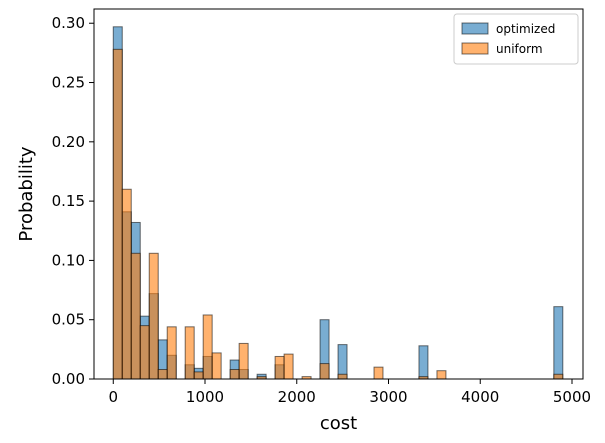 The image size is (605, 443). Describe the element at coordinates (68, 379) in the screenshot. I see `y-tick-label: 0.00` at that location.